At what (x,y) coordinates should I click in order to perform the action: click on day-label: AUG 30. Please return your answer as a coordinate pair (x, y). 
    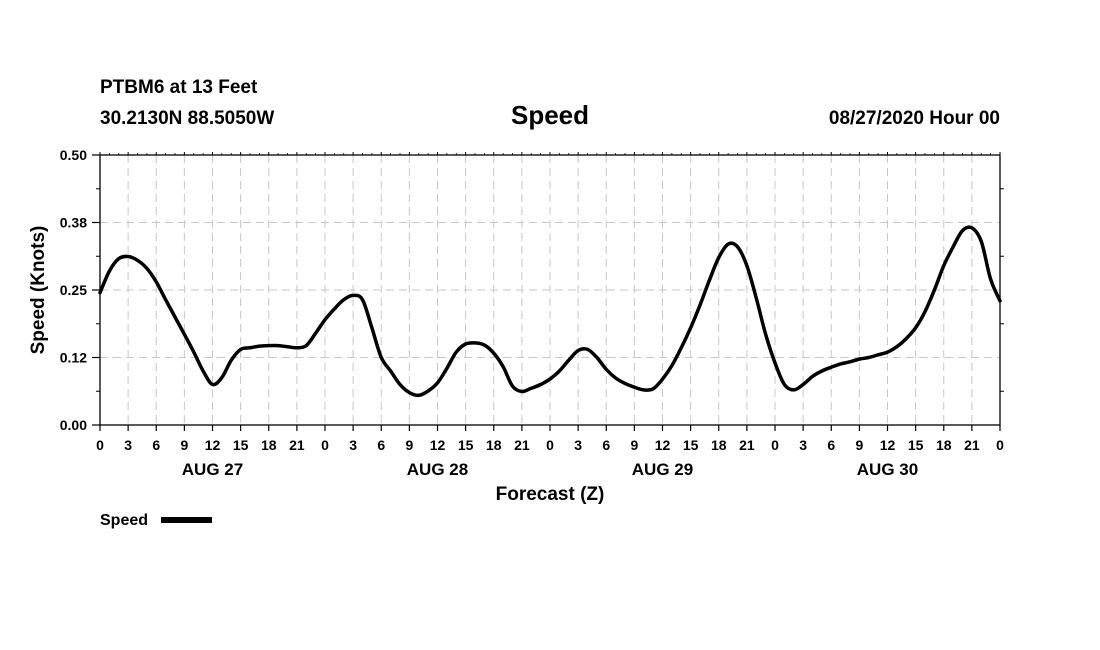
    Looking at the image, I should click on (887, 469).